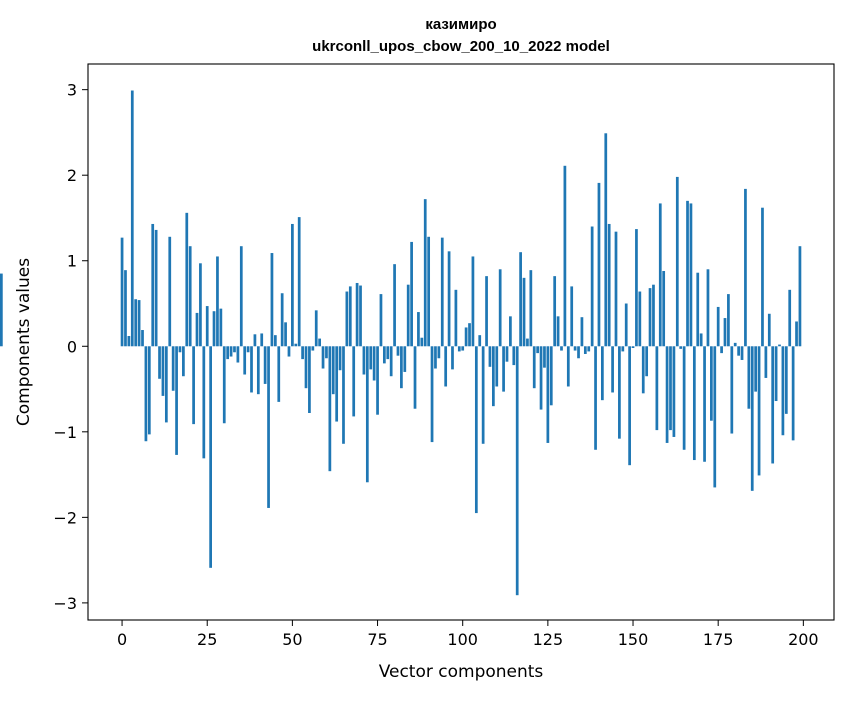 Image resolution: width=847 pixels, height=701 pixels. Describe the element at coordinates (72, 175) in the screenshot. I see `y-tick-label-2: 2` at that location.